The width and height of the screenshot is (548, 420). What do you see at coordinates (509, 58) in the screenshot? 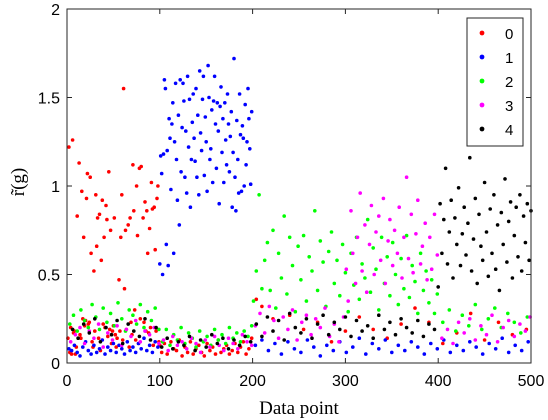
I see `legend-label-1: 1` at bounding box center [509, 58].